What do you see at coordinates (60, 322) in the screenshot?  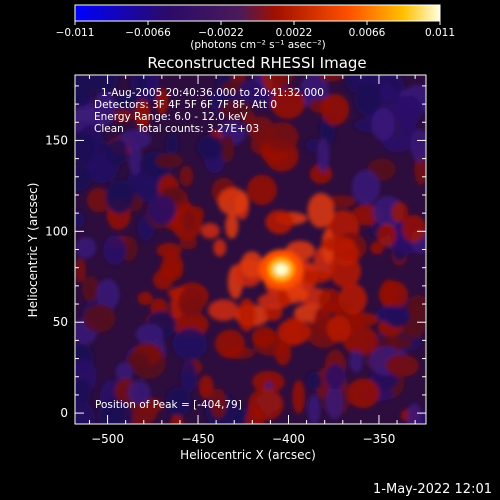 I see `y-tick-label: 50` at bounding box center [60, 322].